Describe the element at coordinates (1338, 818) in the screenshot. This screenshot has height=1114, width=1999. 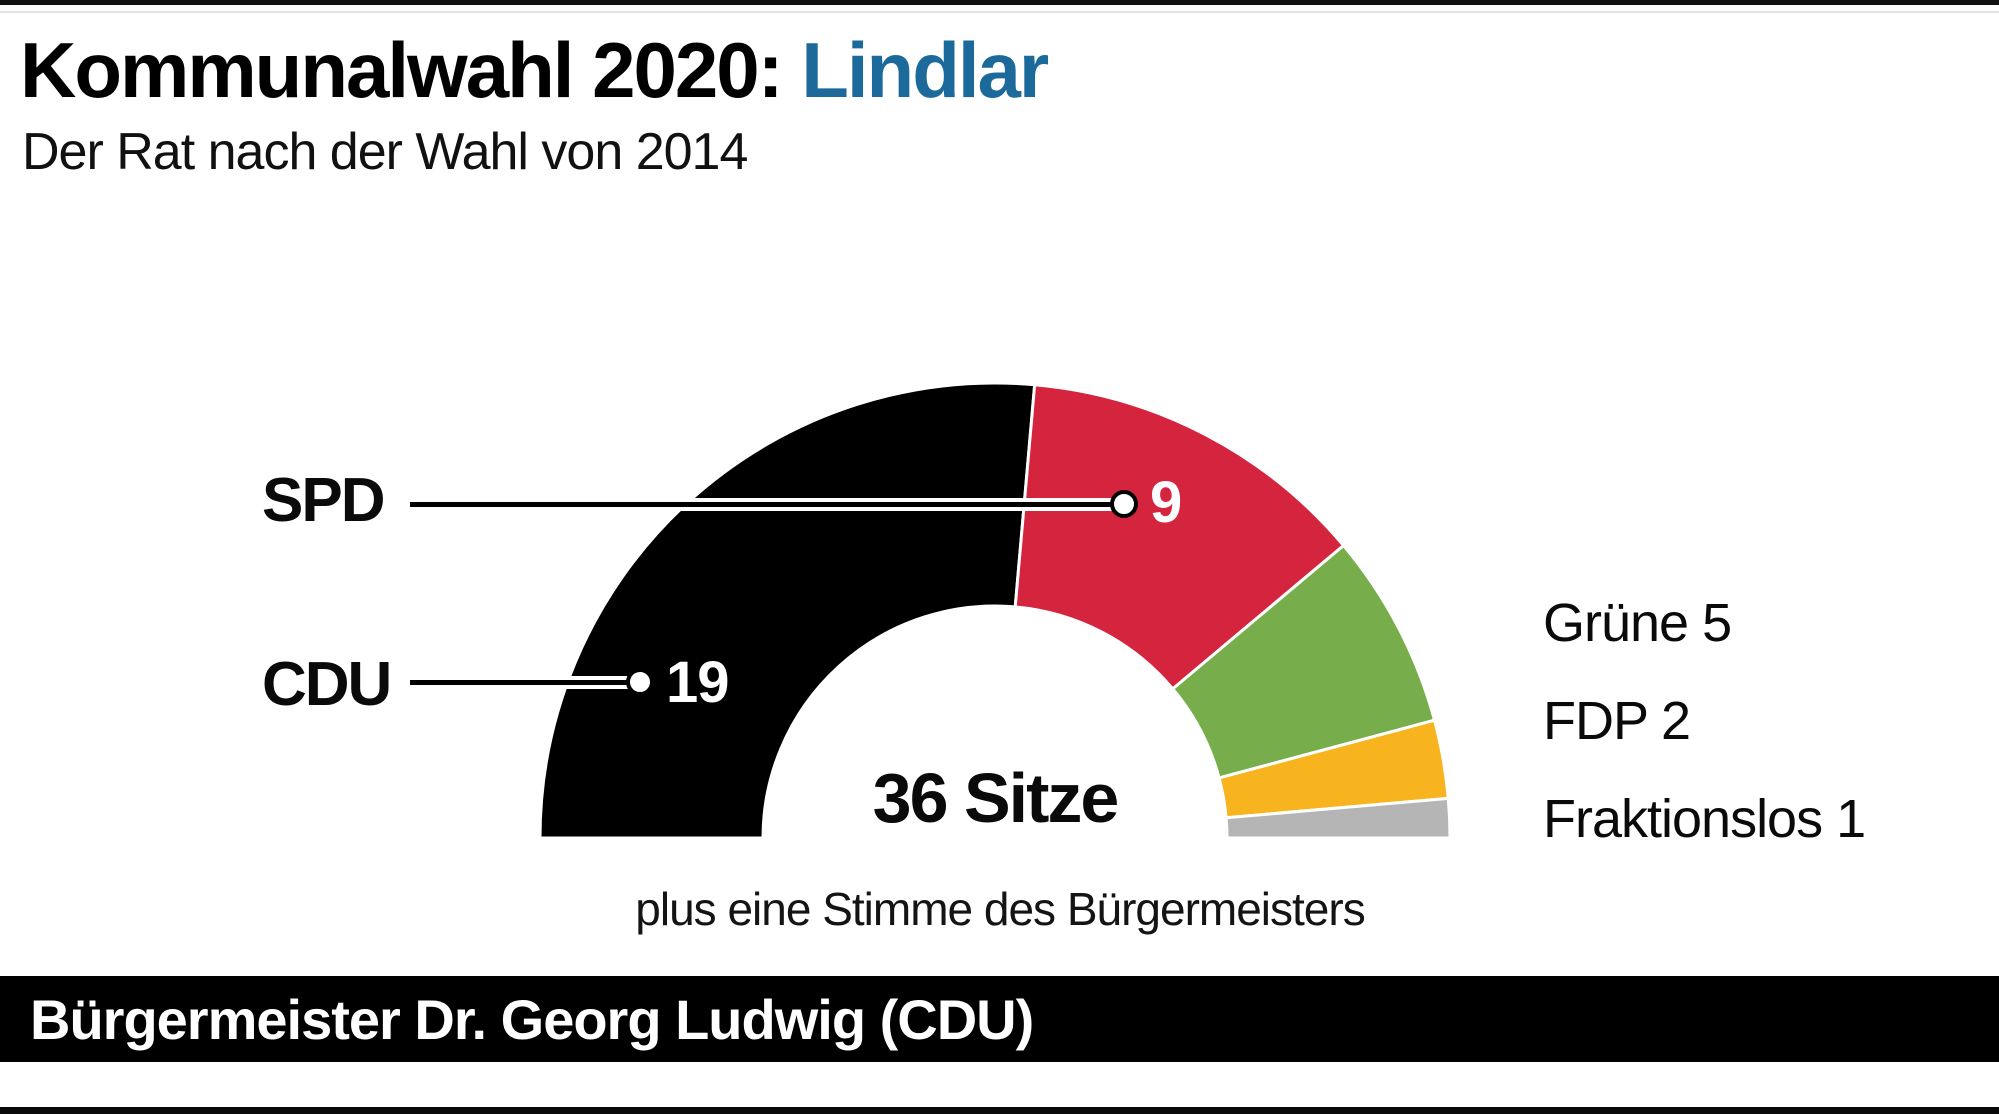
I see `arc-segment-fraktionslos` at that location.